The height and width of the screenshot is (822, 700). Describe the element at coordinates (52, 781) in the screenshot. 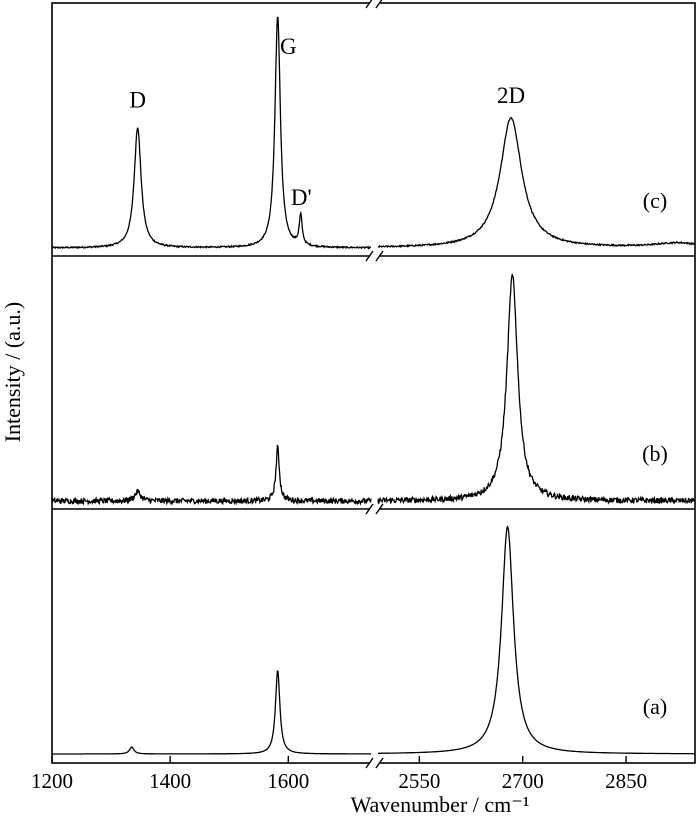

I see `x-tick-label-1200: 1200` at that location.